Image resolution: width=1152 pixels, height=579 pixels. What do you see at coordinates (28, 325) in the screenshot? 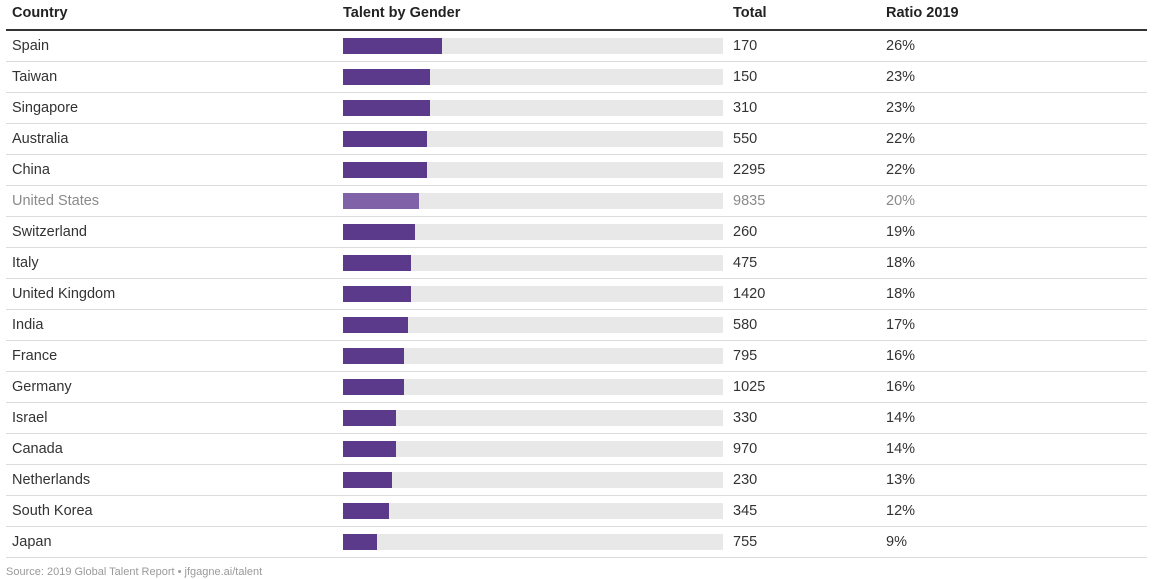
I see `country-label: India` at bounding box center [28, 325].